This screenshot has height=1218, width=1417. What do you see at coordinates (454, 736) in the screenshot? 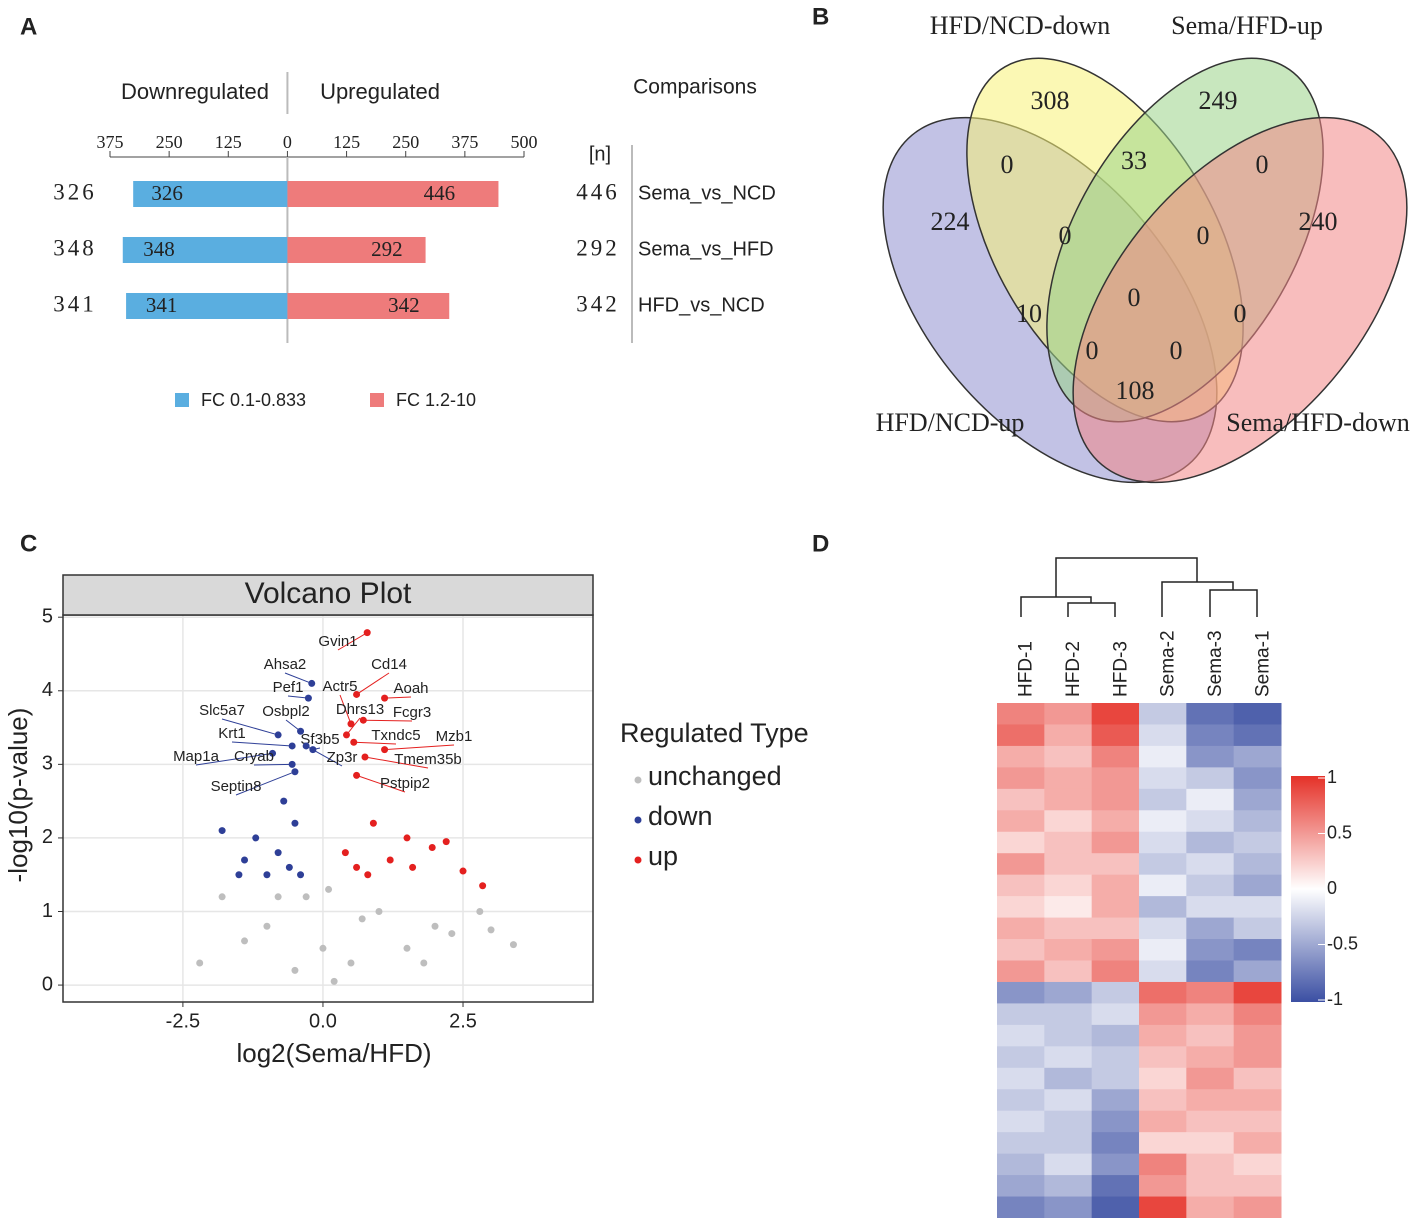
I see `point-label: Mzb1` at bounding box center [454, 736].